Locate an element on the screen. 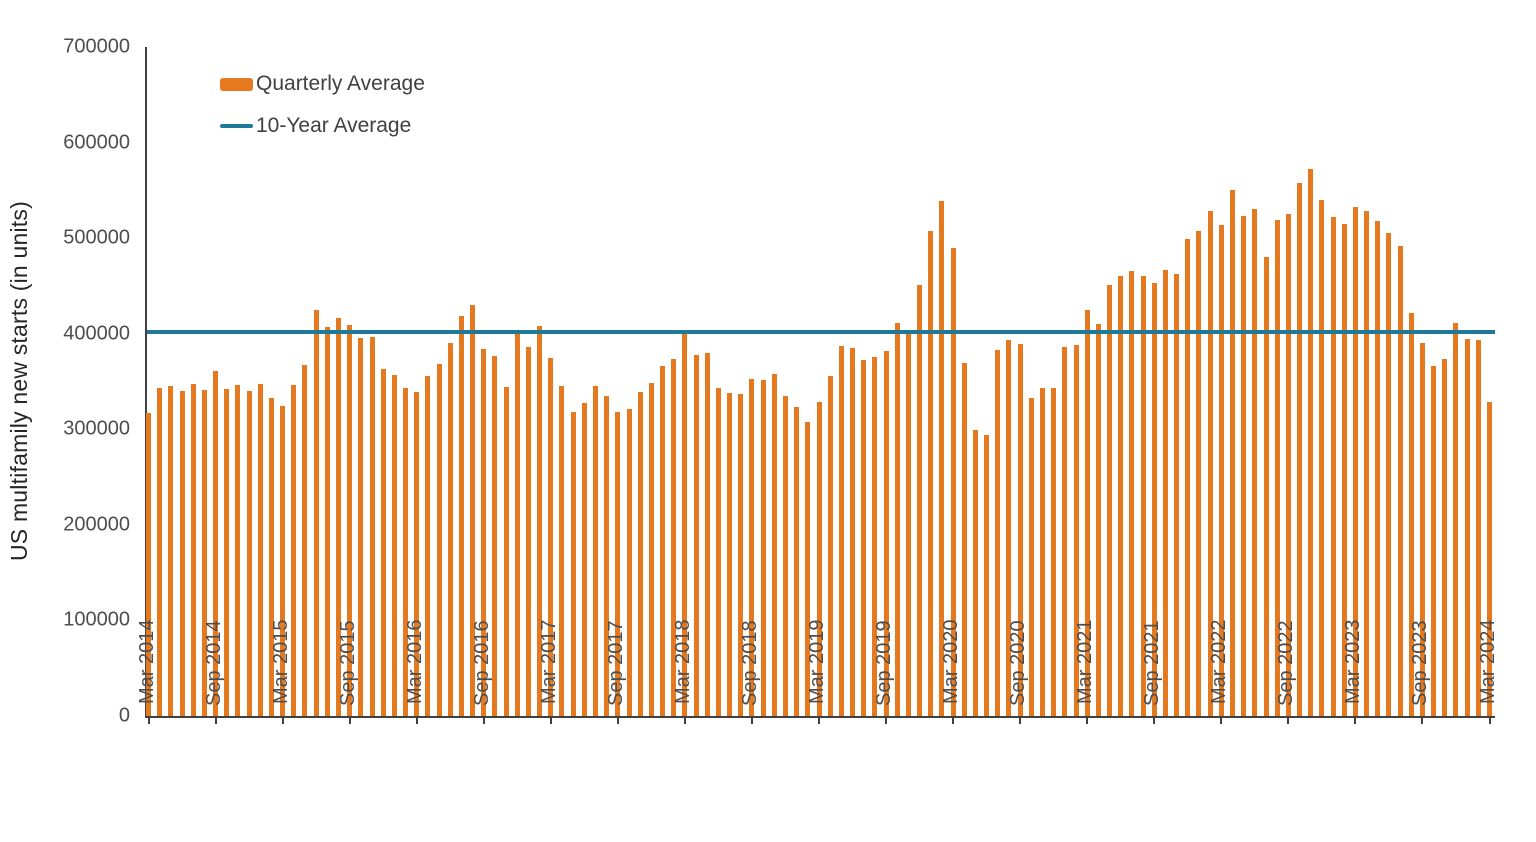  y-tick-label: 500000 is located at coordinates (96, 237).